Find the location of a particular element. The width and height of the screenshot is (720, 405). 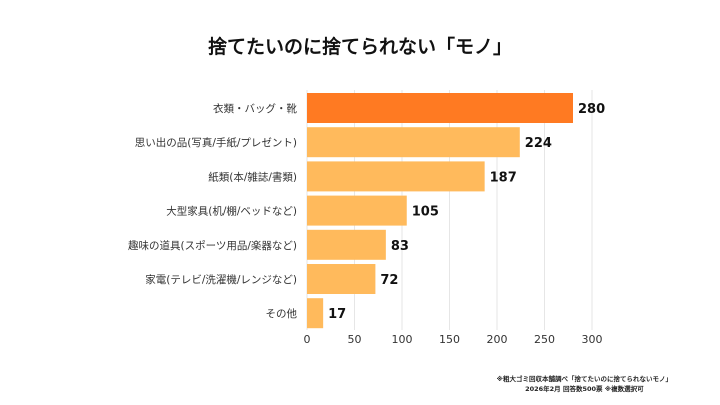

category-label: 紙類(本/雑誌/書類) is located at coordinates (252, 176).